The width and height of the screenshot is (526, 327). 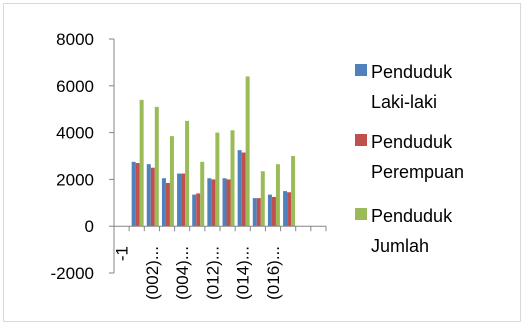 I want to click on x-tick-label: -1, so click(x=122, y=253).